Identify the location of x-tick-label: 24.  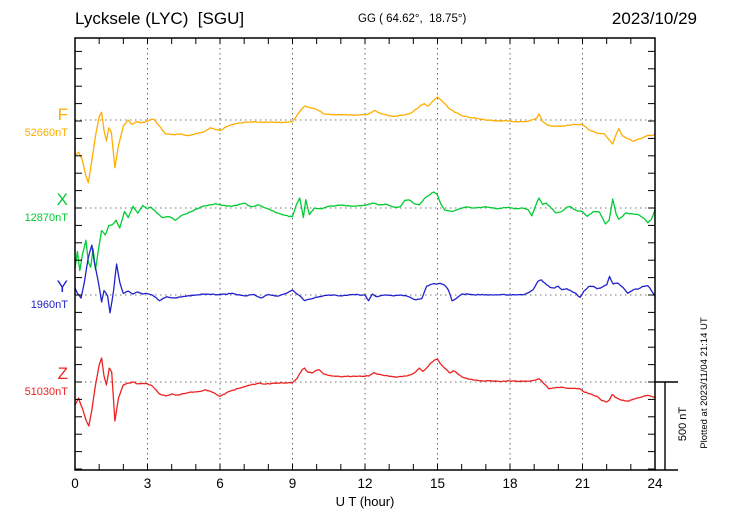
(655, 483).